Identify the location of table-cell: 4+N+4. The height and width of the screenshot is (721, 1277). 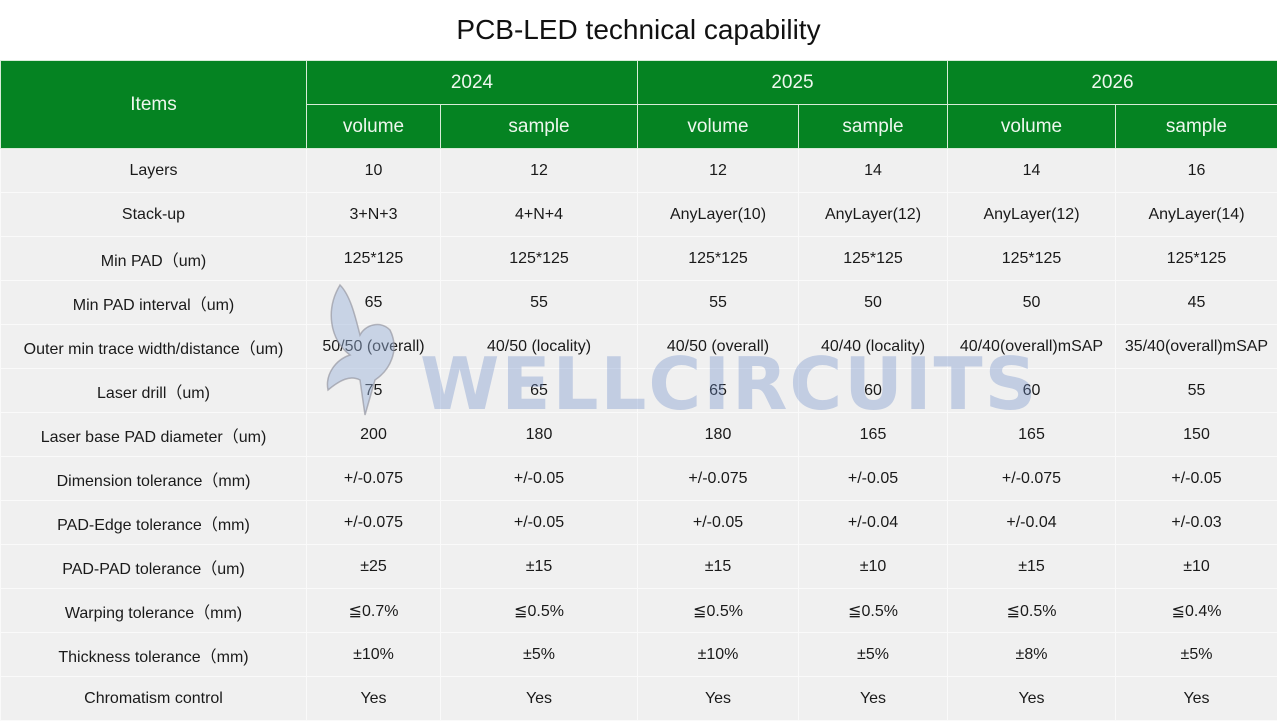
(539, 214).